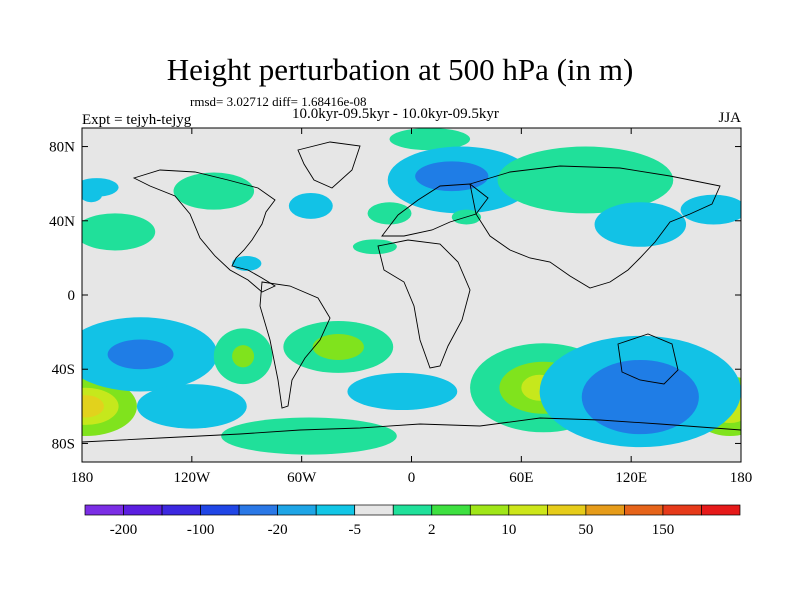  Describe the element at coordinates (395, 114) in the screenshot. I see `period-label: 10.0kyr-09.5kyr - 10.0kyr-09.5kyr` at that location.